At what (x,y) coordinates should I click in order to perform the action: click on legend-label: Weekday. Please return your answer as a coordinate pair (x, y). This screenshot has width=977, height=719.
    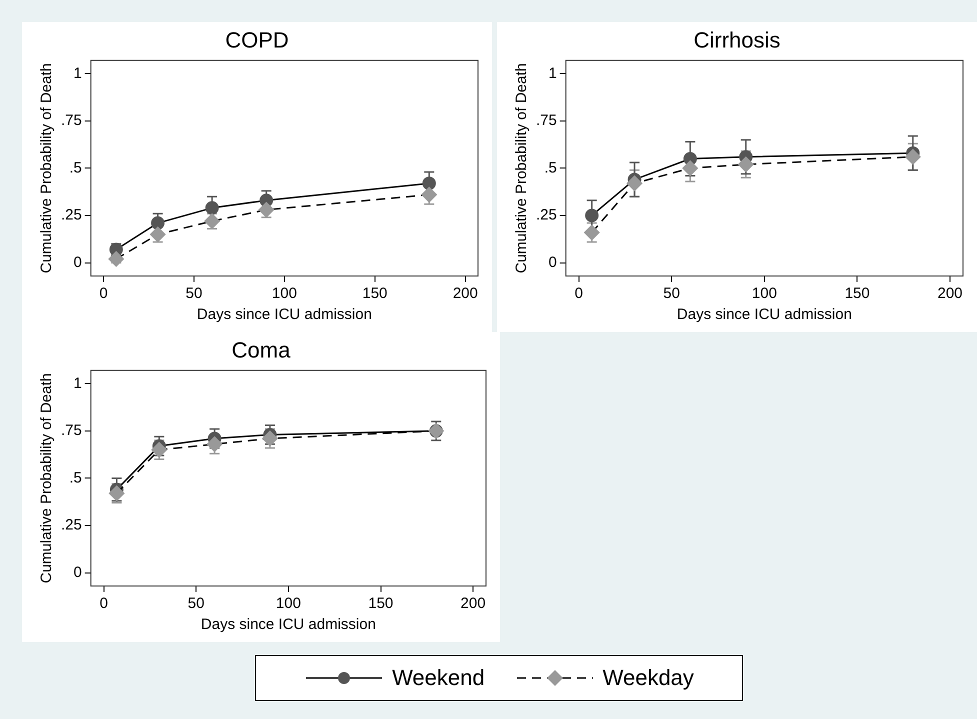
    Looking at the image, I should click on (648, 678).